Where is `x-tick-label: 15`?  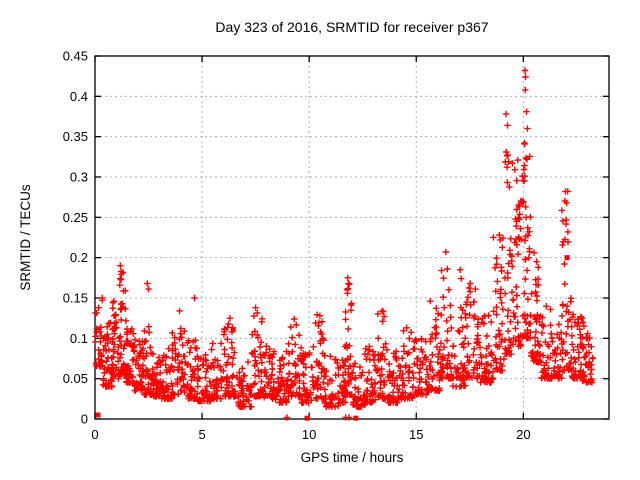 x-tick-label: 15 is located at coordinates (416, 434).